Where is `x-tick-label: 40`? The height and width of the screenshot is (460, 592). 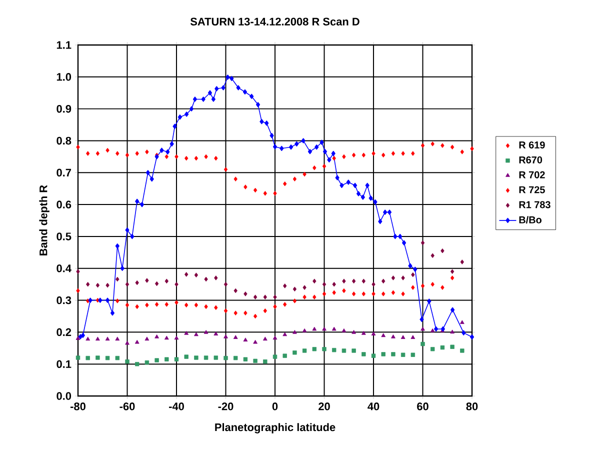 x-tick-label: 40 is located at coordinates (374, 406).